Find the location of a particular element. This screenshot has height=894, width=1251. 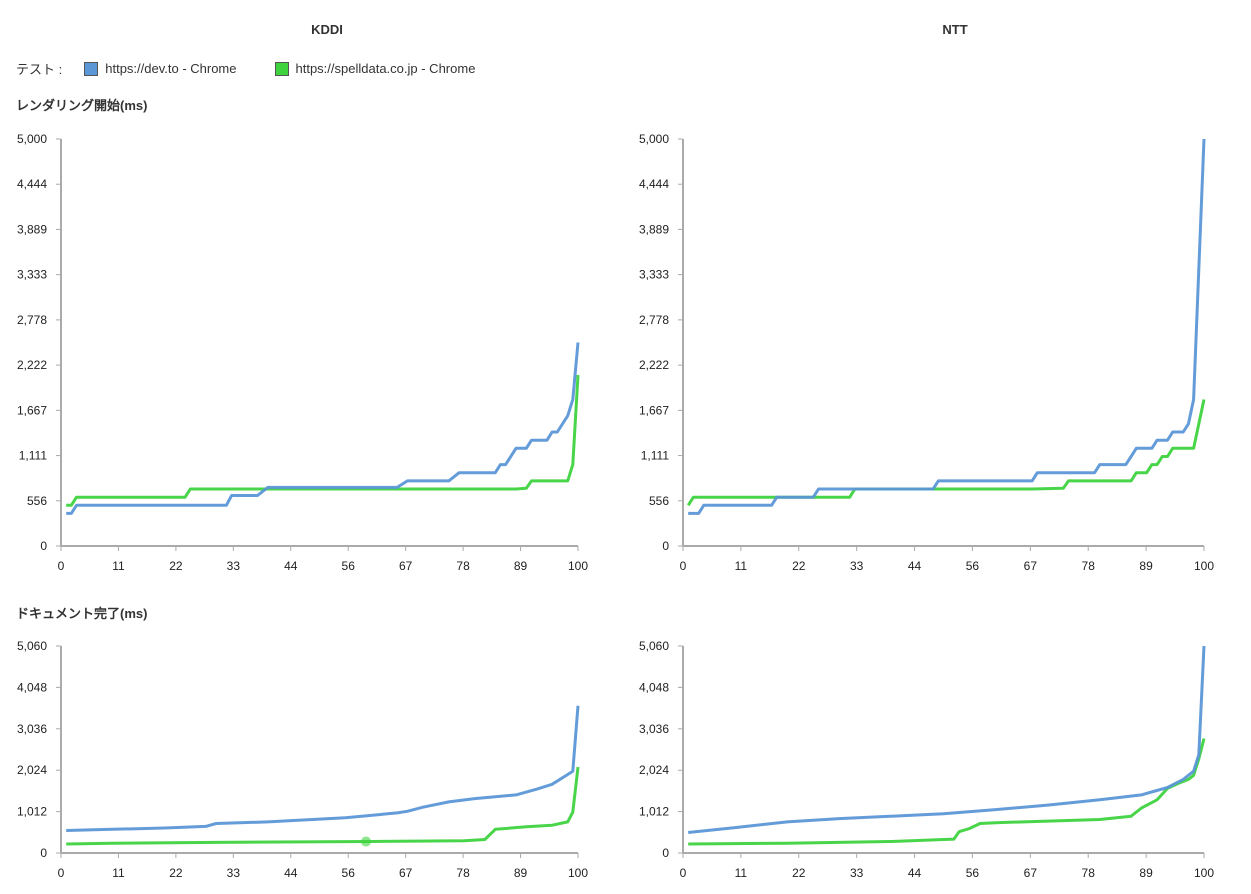

column-title-kddi: KDDI is located at coordinates (327, 29).